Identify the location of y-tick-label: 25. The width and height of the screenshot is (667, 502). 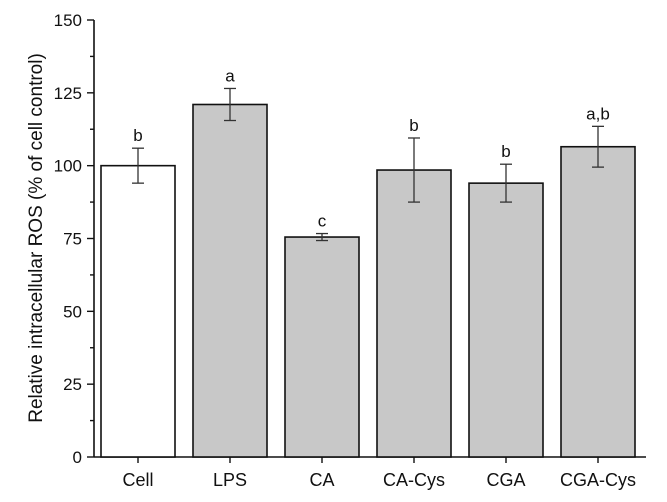
(72, 384).